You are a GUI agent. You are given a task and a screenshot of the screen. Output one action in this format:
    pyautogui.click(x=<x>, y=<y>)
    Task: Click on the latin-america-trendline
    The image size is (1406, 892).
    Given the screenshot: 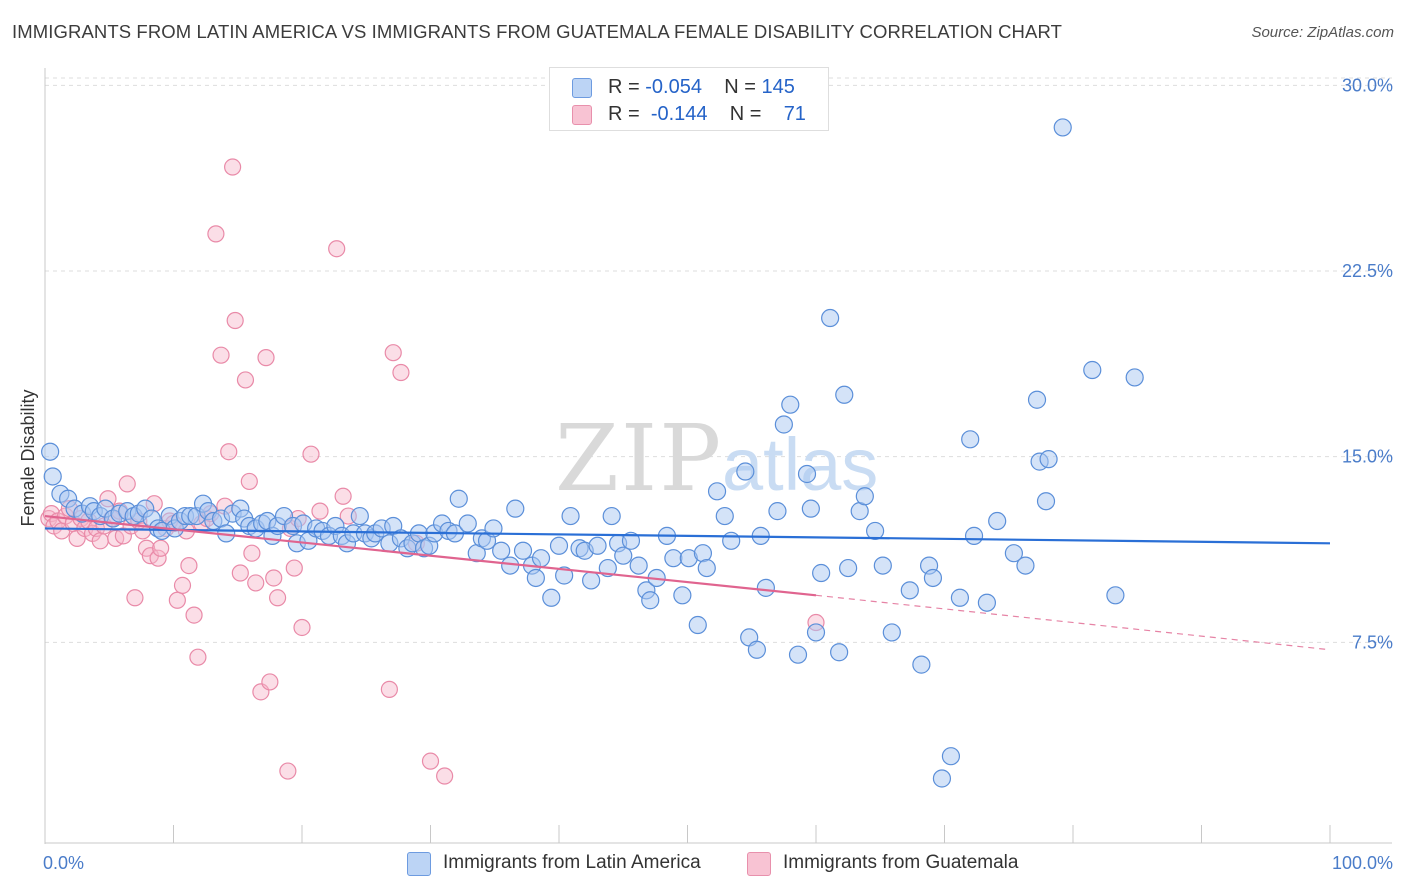 What is the action you would take?
    pyautogui.click(x=687, y=536)
    